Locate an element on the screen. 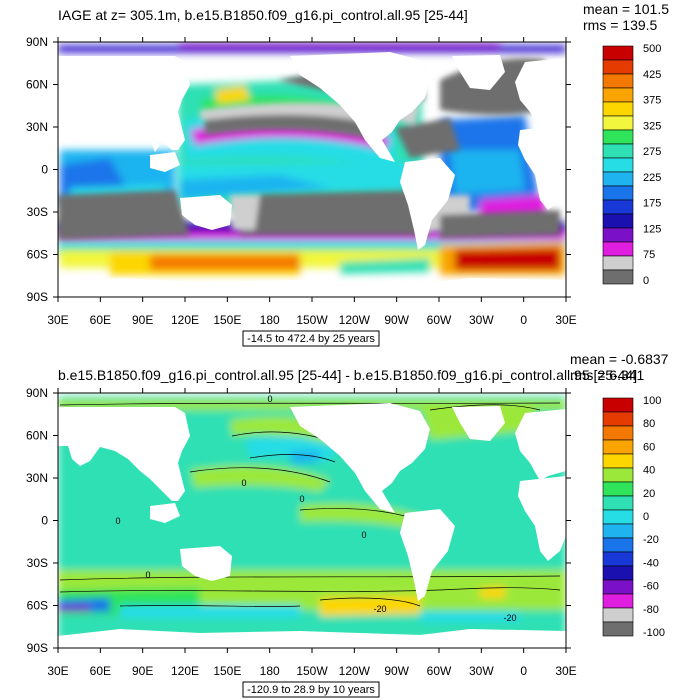 This screenshot has height=700, width=700. colorbar-label: 100 is located at coordinates (652, 401).